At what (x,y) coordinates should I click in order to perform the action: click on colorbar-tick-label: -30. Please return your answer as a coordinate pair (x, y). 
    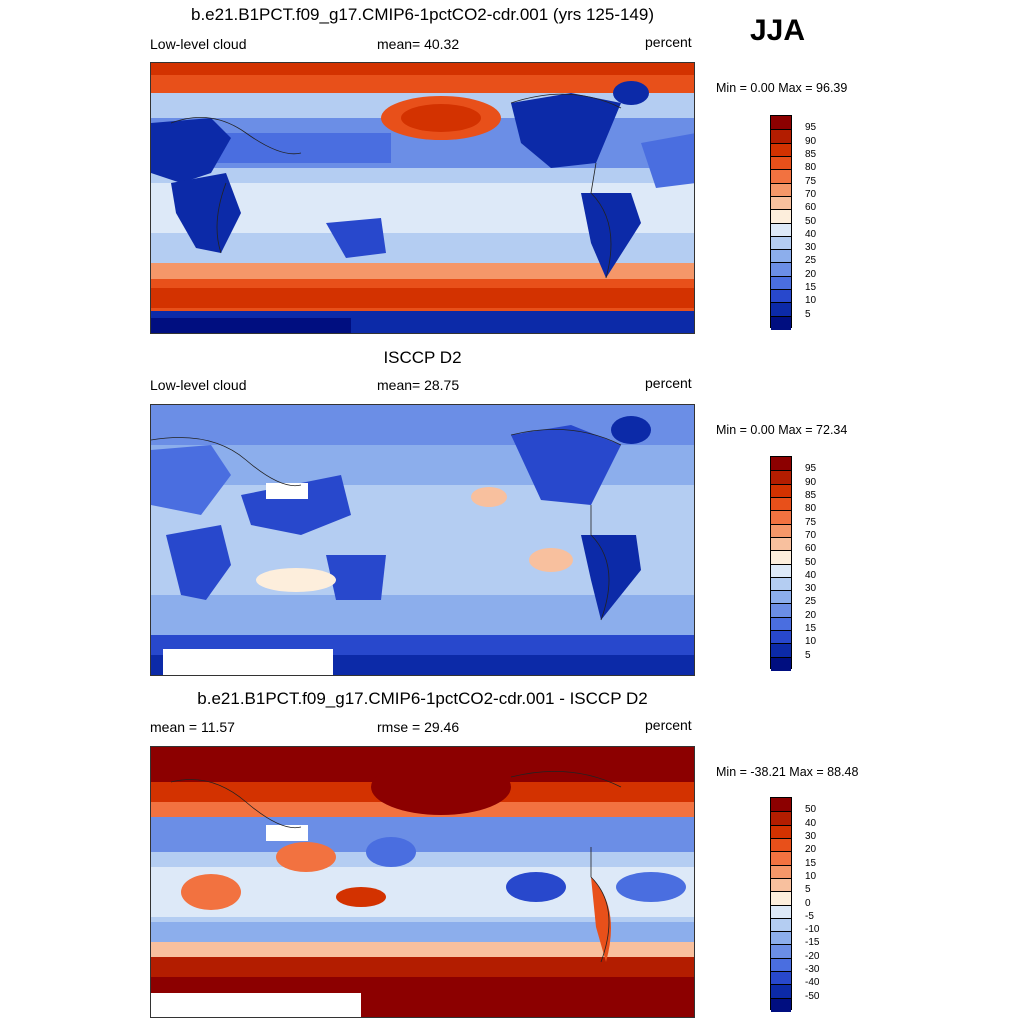
    Looking at the image, I should click on (812, 970).